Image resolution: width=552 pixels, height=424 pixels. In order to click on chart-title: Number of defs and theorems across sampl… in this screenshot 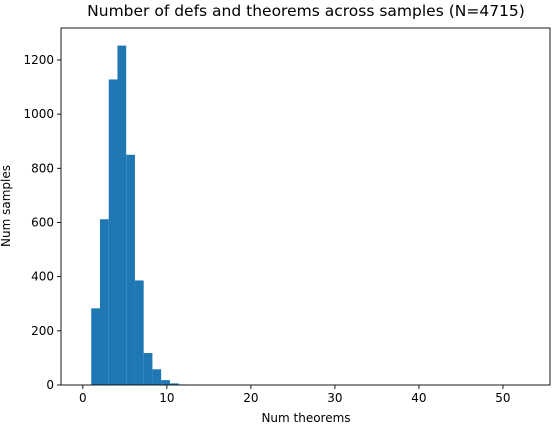, I will do `click(306, 11)`.